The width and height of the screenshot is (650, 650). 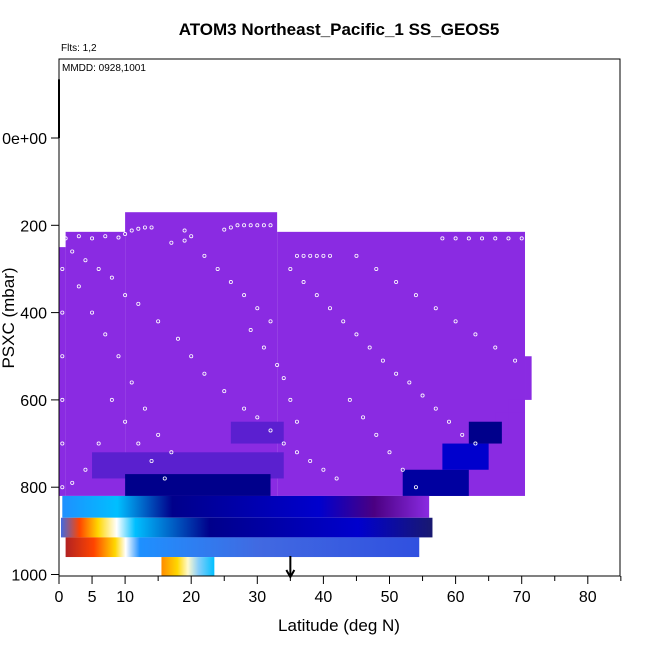 What do you see at coordinates (125, 597) in the screenshot?
I see `x-tick-label: 10` at bounding box center [125, 597].